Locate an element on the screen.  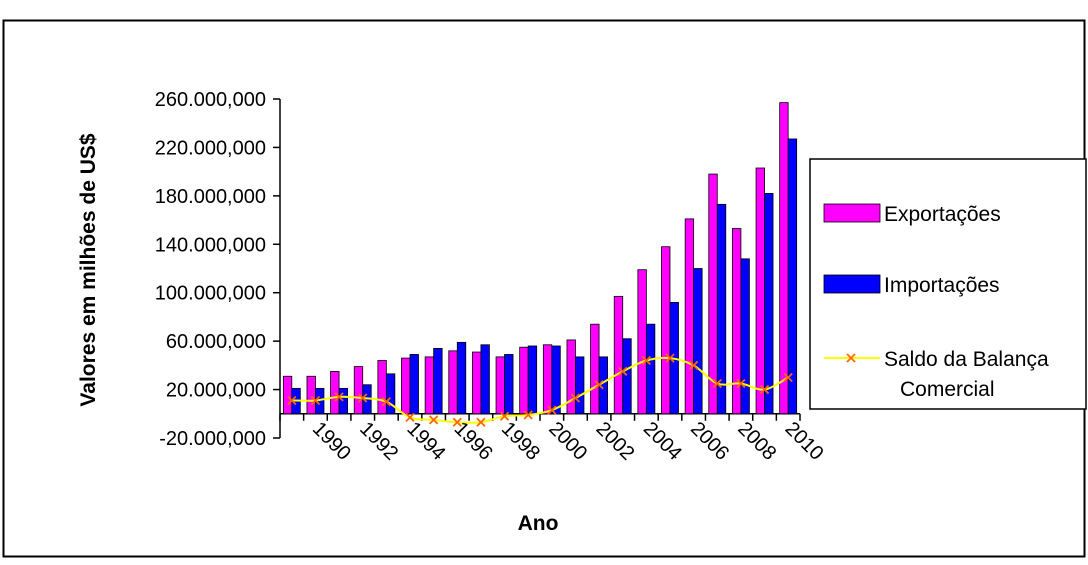
saldo-marker-1998 is located at coordinates (504, 416).